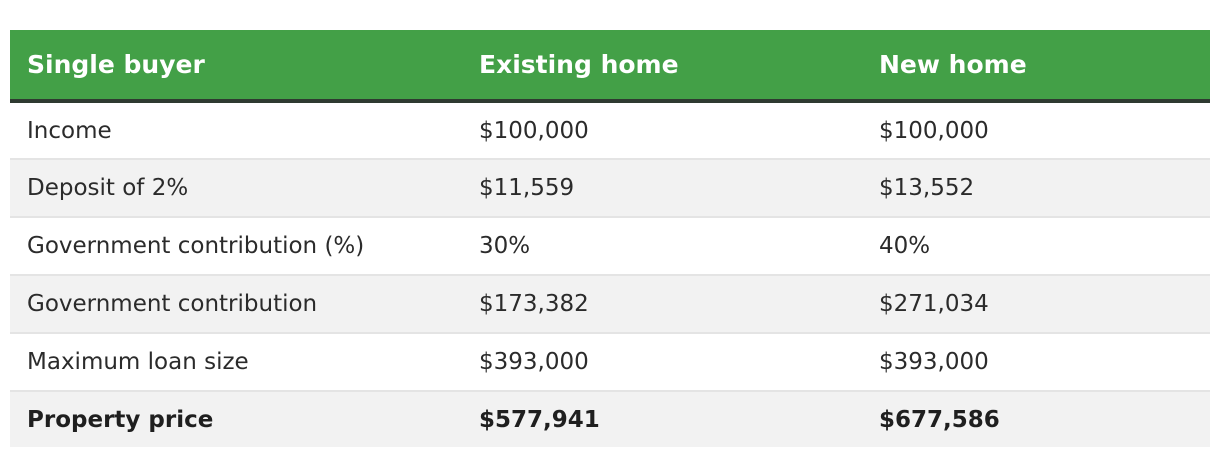 This screenshot has height=474, width=1220. Describe the element at coordinates (196, 246) in the screenshot. I see `row-label: Government contribution (%)` at that location.